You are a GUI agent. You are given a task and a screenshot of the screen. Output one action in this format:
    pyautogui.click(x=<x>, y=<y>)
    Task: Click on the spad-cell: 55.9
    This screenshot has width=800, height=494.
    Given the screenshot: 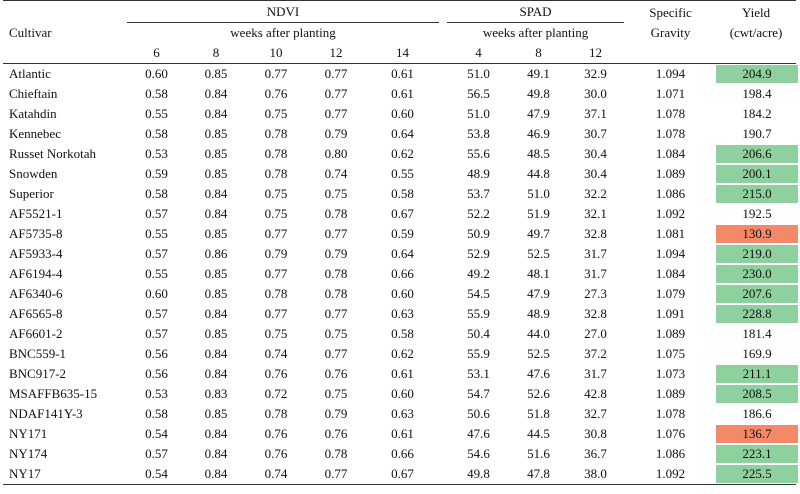 What is the action you would take?
    pyautogui.click(x=478, y=313)
    